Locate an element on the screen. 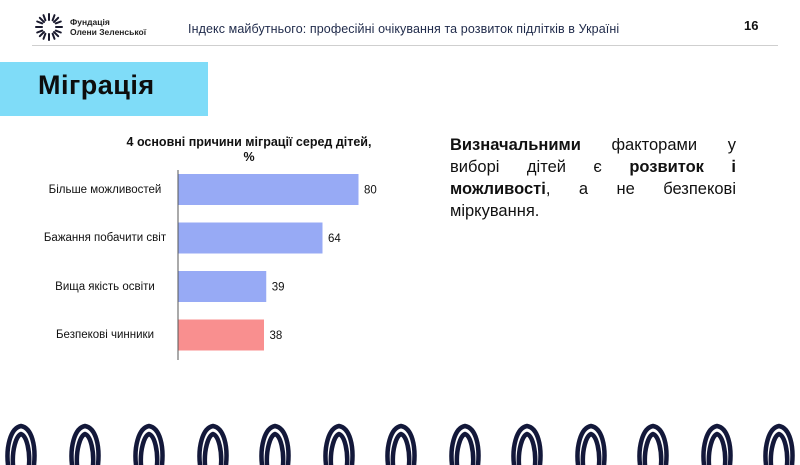 The height and width of the screenshot is (465, 800). bar-value-label-4: 38 is located at coordinates (276, 336).